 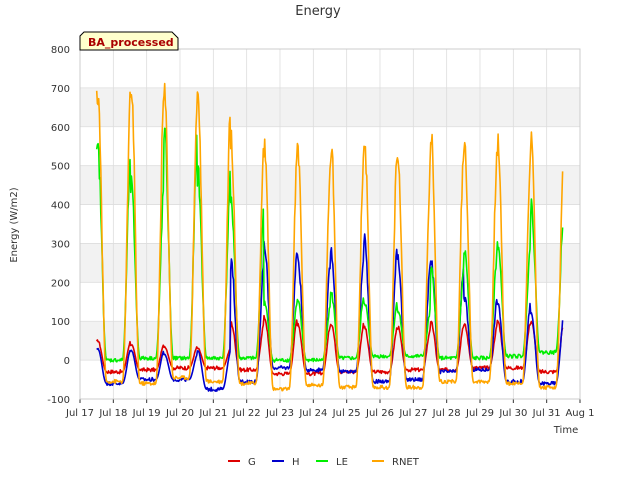 What do you see at coordinates (330, 107) in the screenshot?
I see `band` at bounding box center [330, 107].